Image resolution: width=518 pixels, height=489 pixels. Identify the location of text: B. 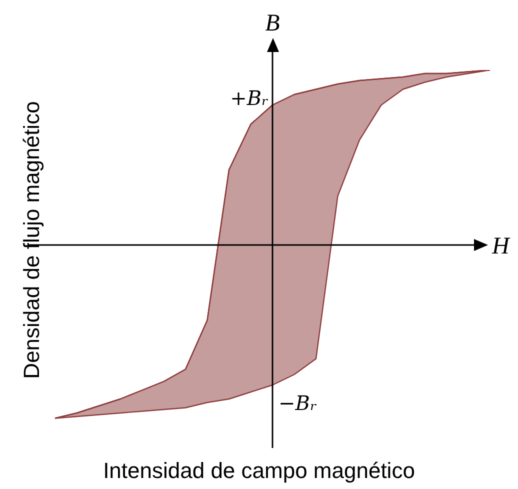
(272, 23).